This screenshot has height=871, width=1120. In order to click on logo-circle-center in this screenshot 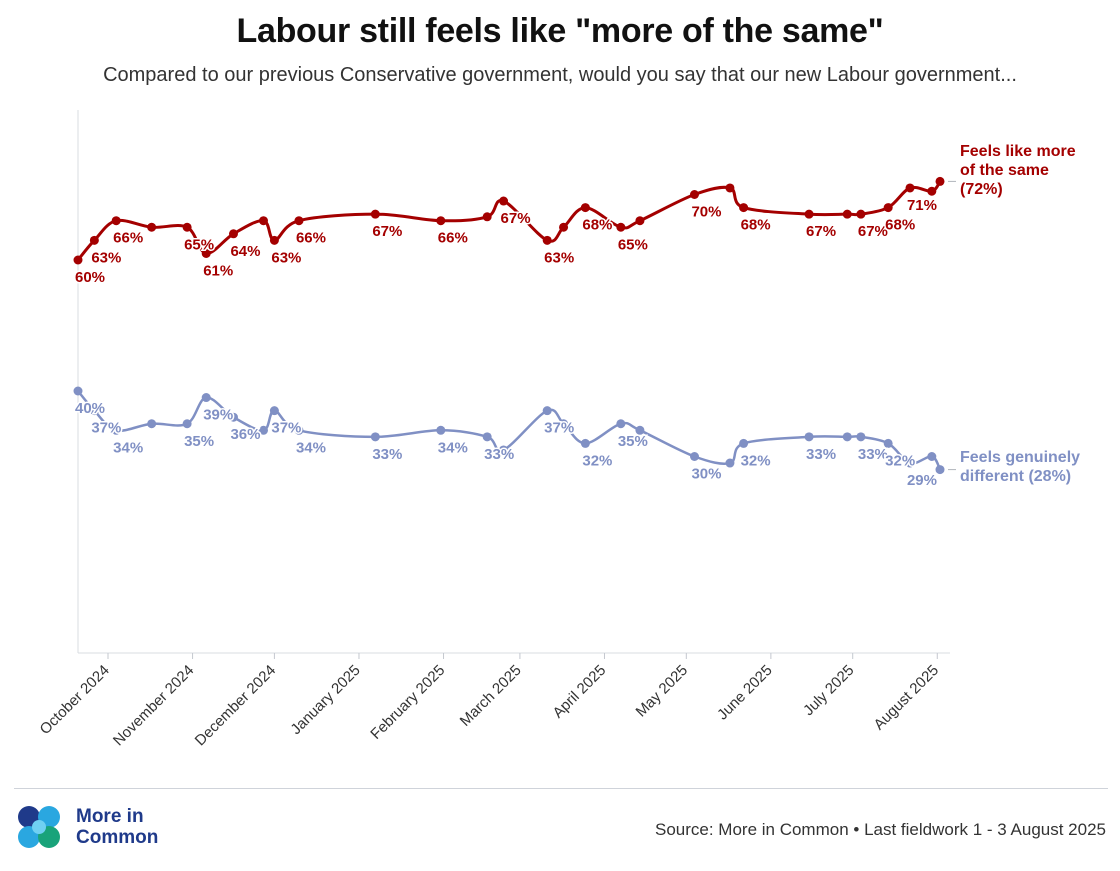, I will do `click(39, 827)`.